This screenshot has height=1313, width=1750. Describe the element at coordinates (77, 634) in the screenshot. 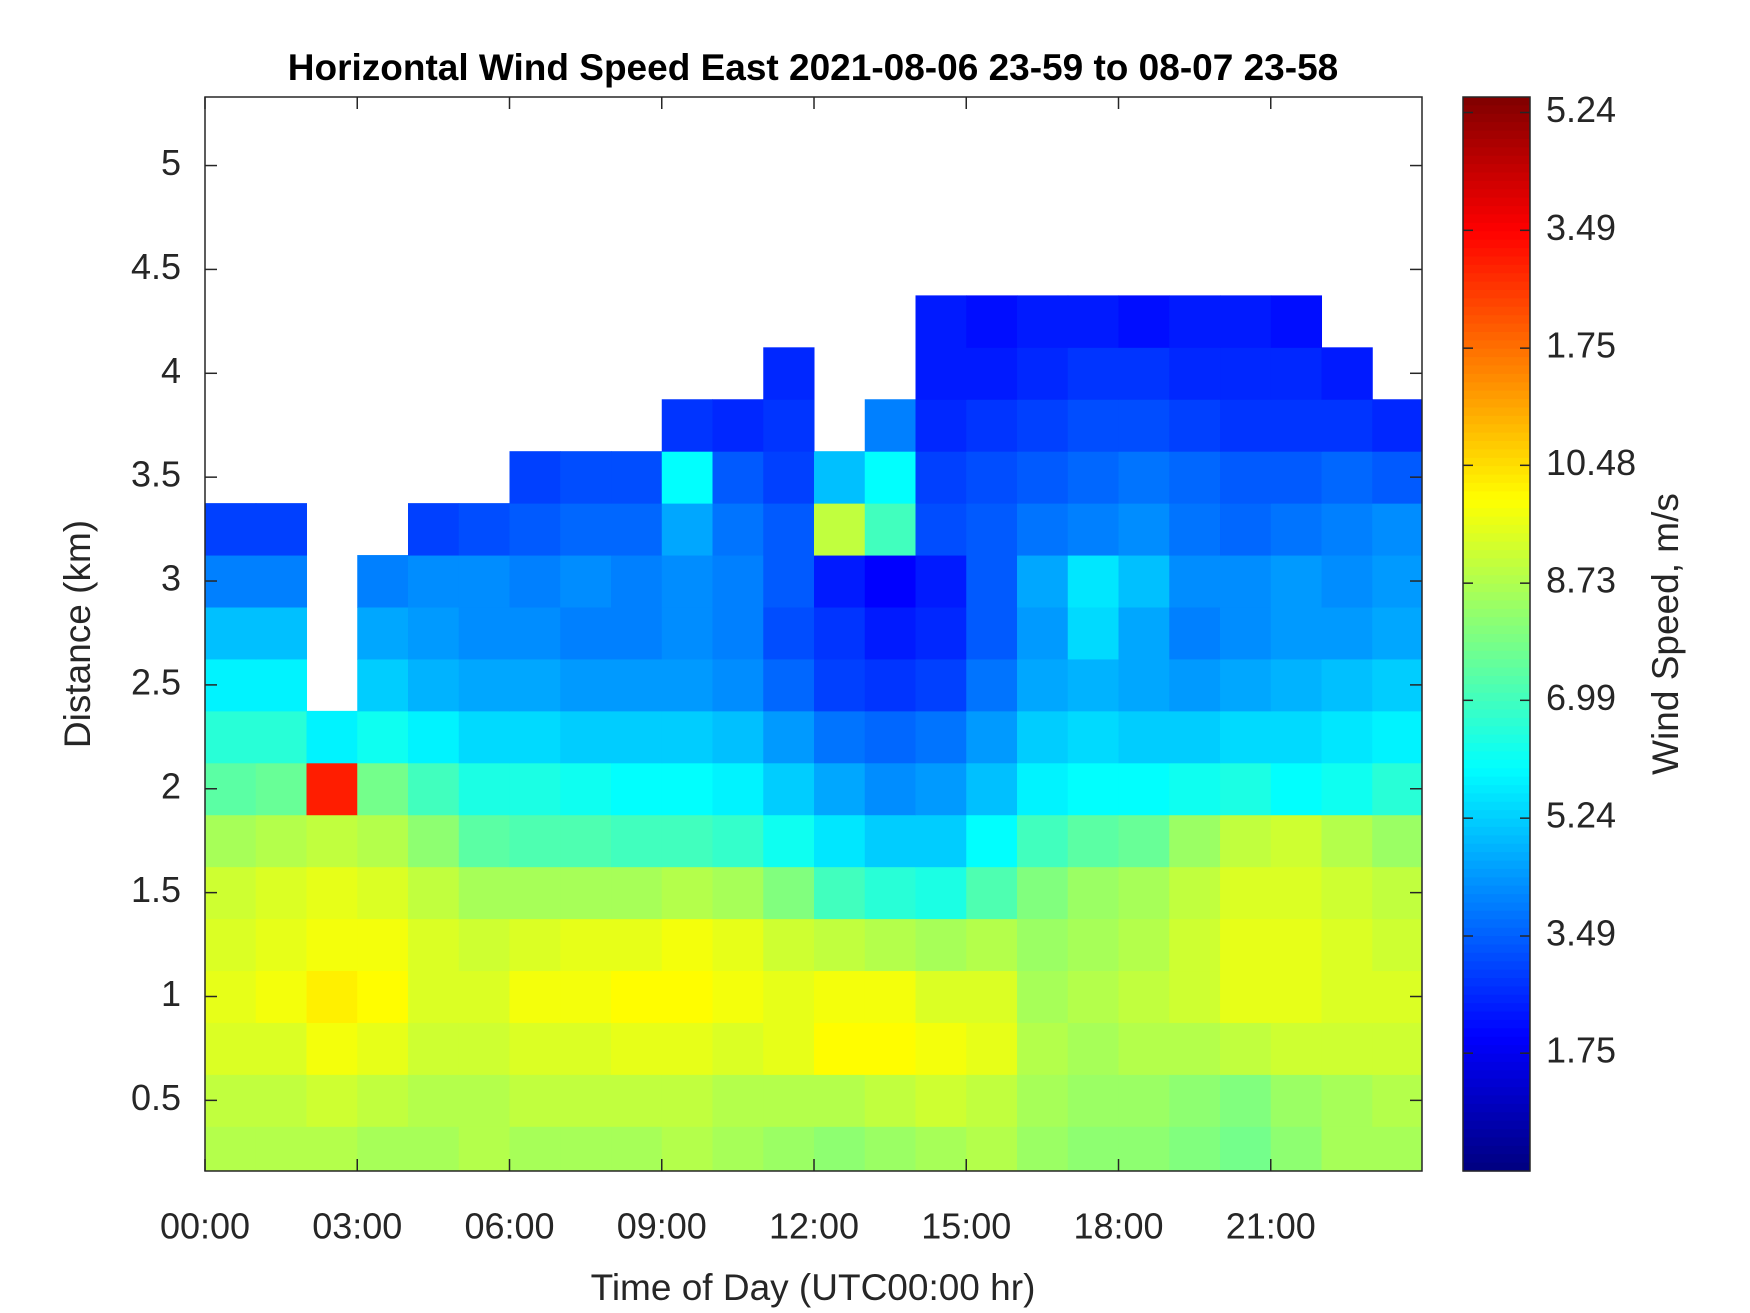

I see `y-axis-label: Distance (km)` at that location.